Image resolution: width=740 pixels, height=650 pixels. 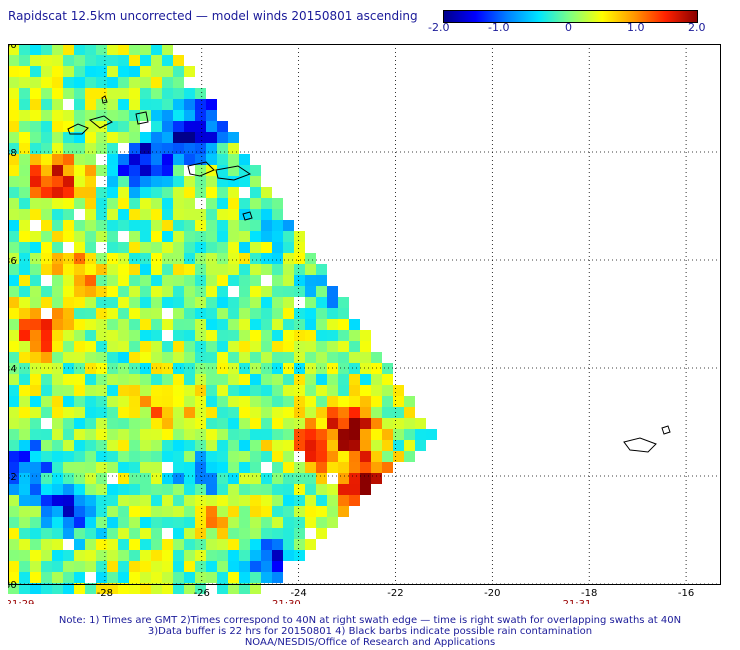 I want to click on colorbar-tick-label: 2.0, so click(x=697, y=27).